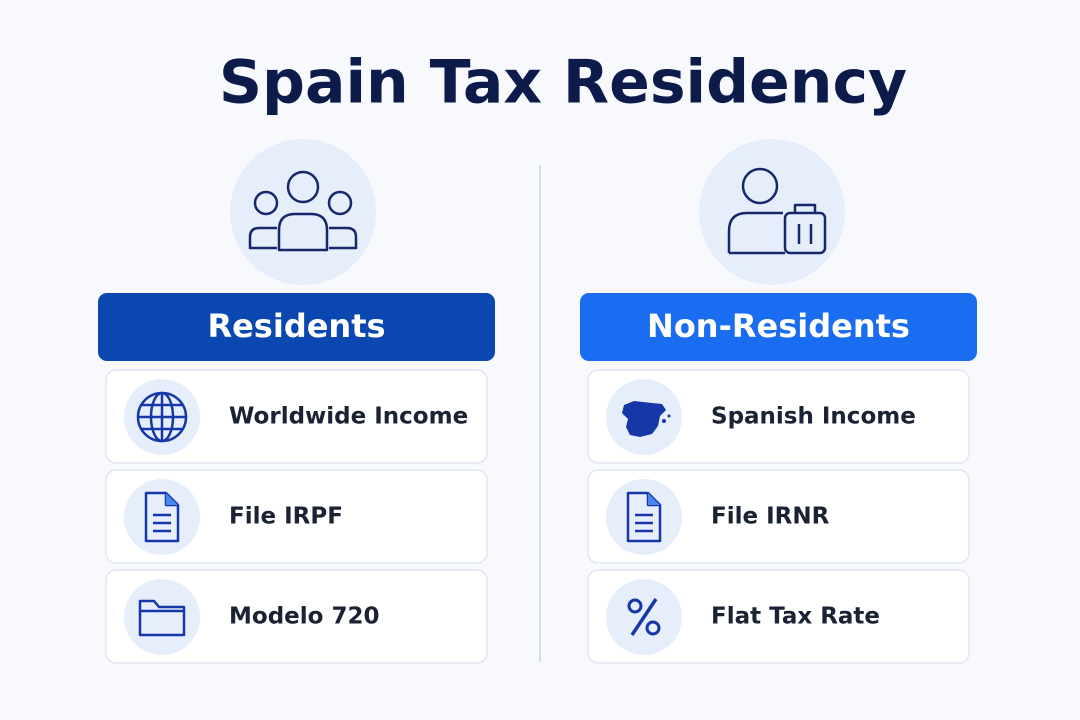 The image size is (1080, 720). I want to click on residents-icon, so click(303, 212).